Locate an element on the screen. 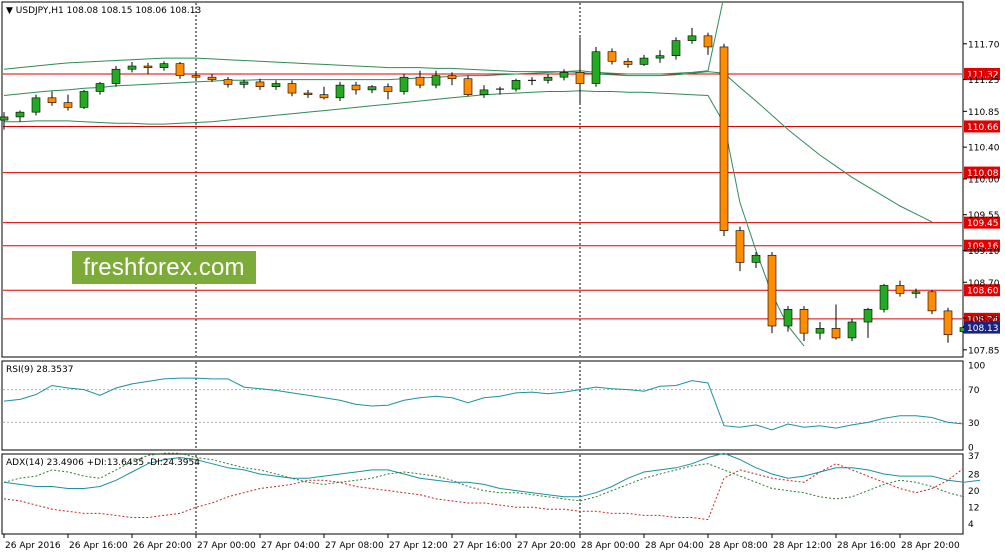 The height and width of the screenshot is (553, 1005). time-tick-label: 27 Apr 12:00 is located at coordinates (418, 546).